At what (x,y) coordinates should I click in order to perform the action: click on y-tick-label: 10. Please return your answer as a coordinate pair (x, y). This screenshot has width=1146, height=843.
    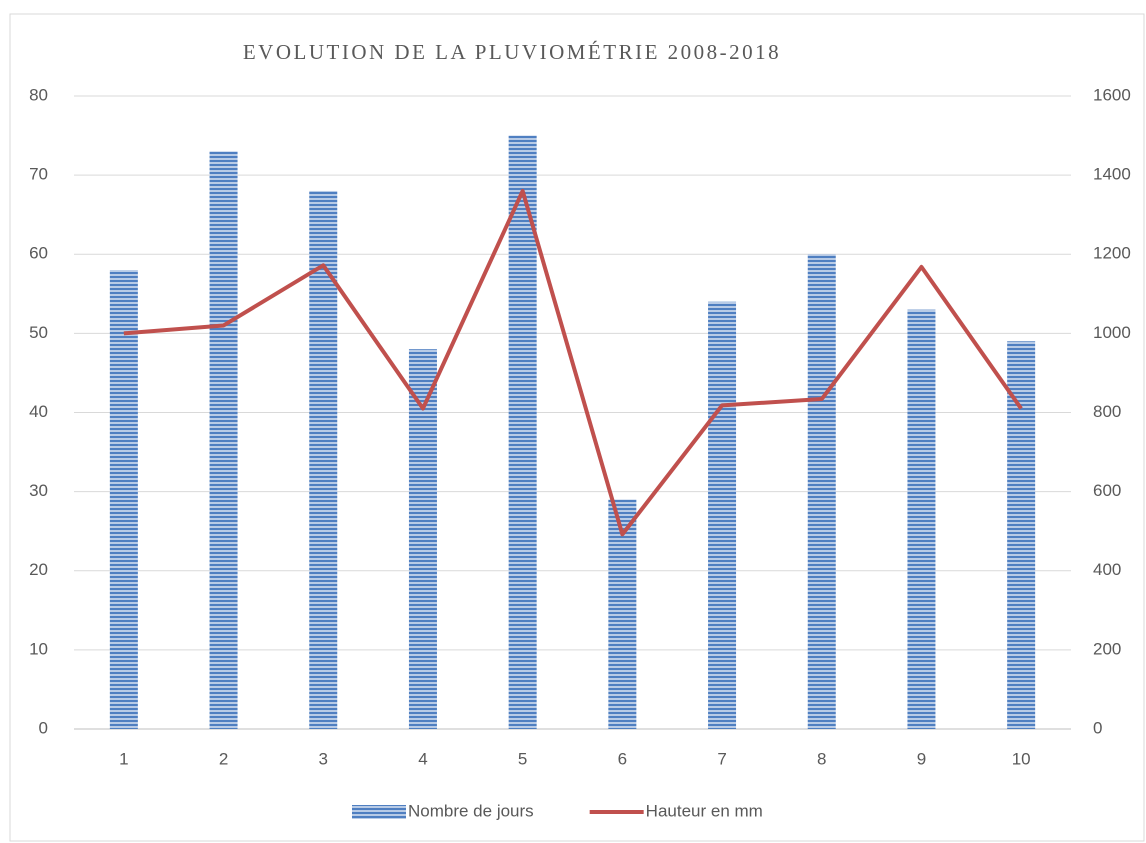
    Looking at the image, I should click on (38, 648).